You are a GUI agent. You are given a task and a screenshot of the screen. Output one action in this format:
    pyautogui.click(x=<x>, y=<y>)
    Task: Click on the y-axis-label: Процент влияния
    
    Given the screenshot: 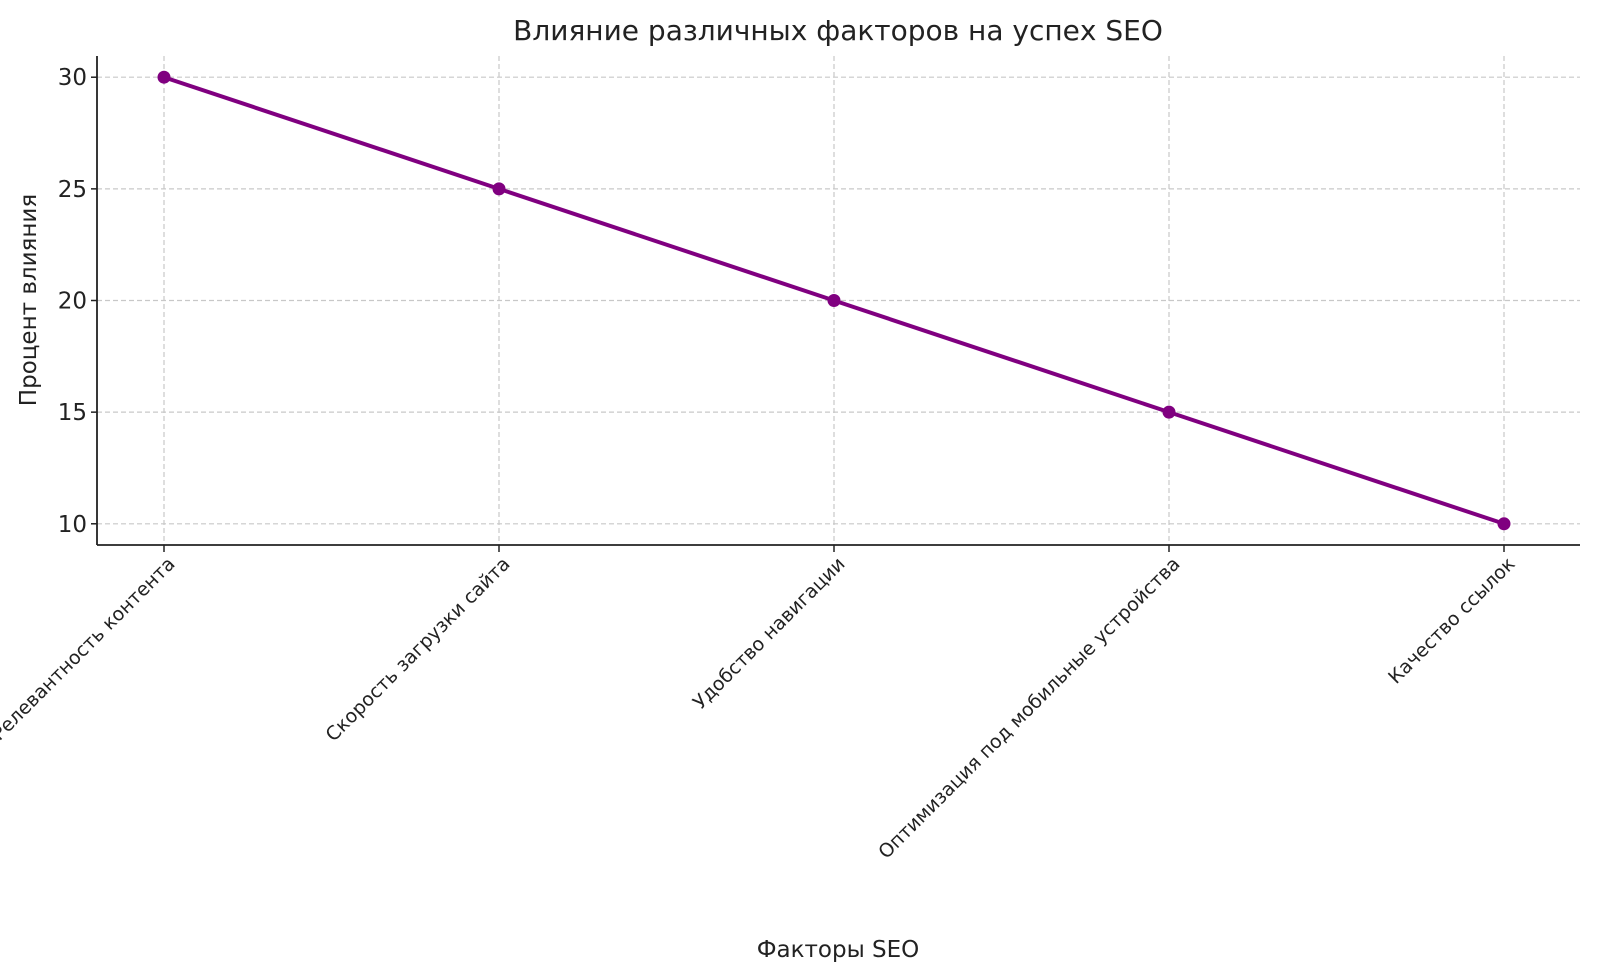 What is the action you would take?
    pyautogui.click(x=29, y=300)
    